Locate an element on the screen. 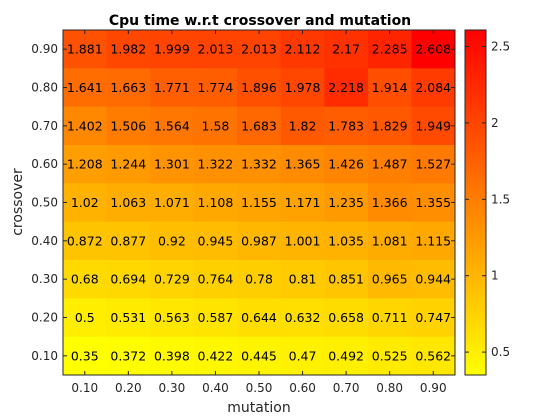  cell-value-label: 1.999 is located at coordinates (172, 49).